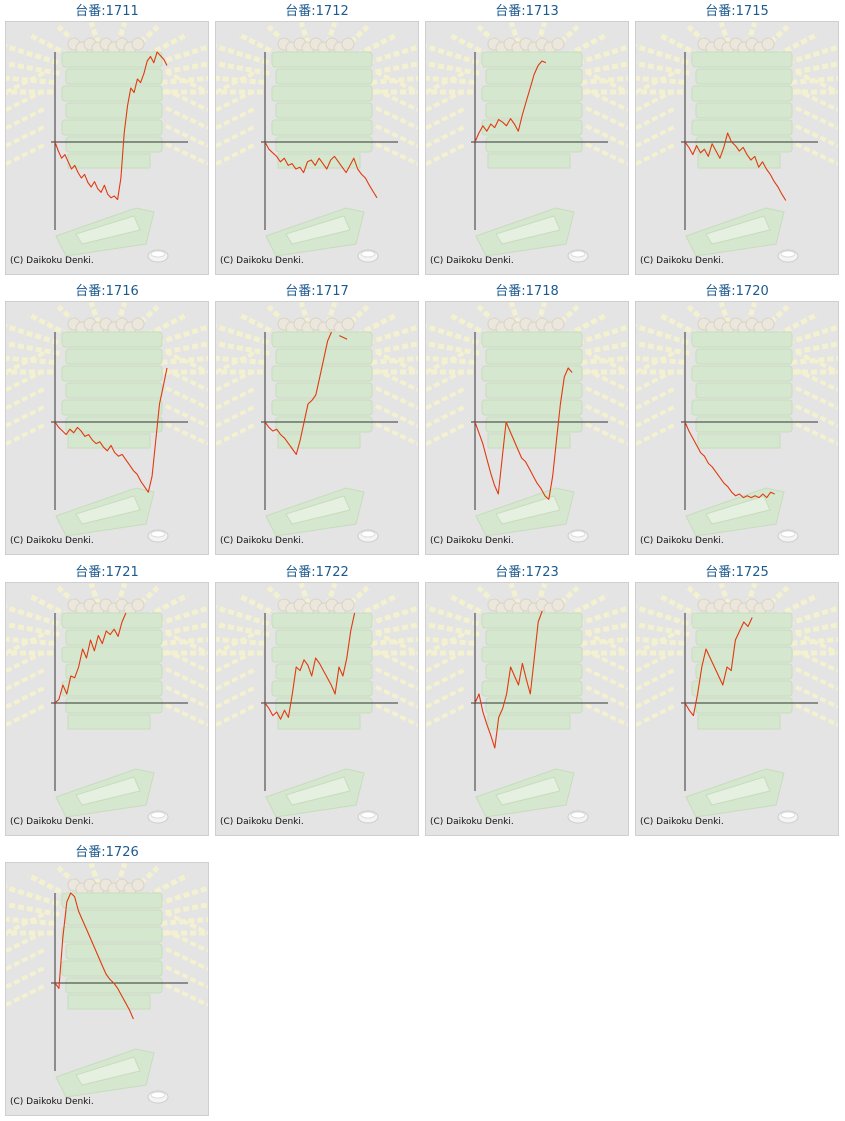 This screenshot has height=1121, width=845. What do you see at coordinates (107, 291) in the screenshot?
I see `machine-number-title: 台番:1716` at bounding box center [107, 291].